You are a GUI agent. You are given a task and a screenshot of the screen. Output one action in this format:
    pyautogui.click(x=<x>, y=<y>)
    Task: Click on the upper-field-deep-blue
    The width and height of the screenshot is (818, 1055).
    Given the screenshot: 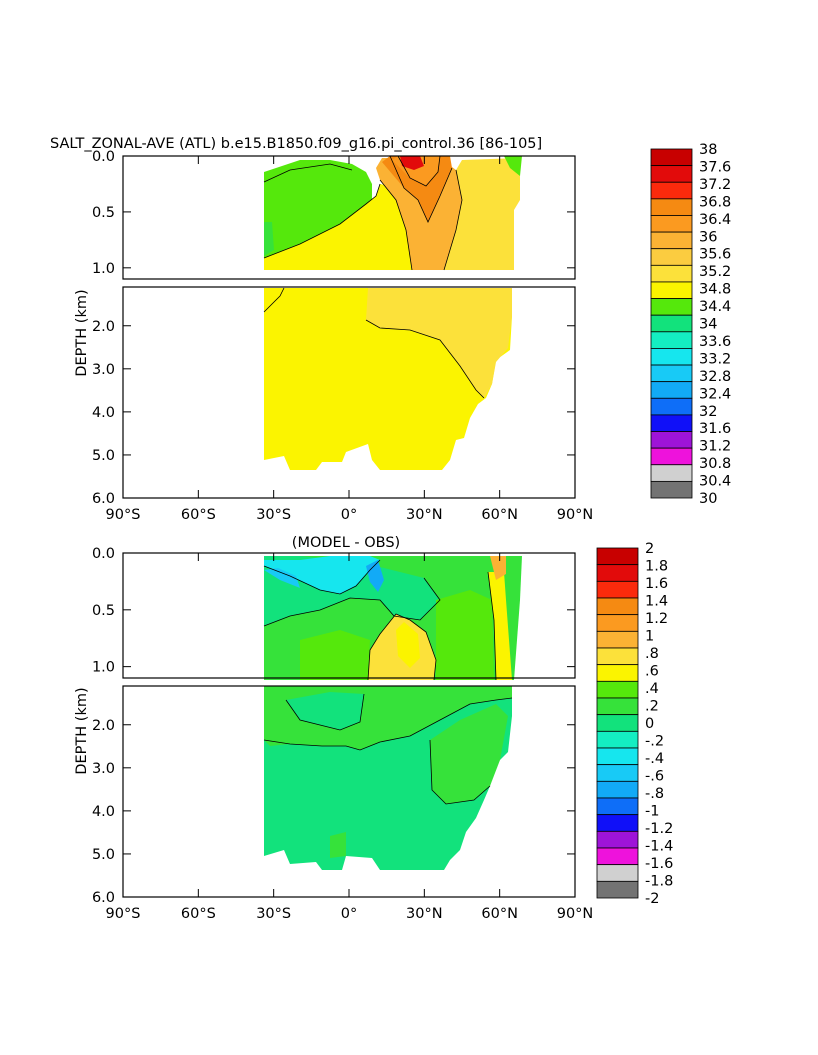 What is the action you would take?
    pyautogui.click(x=375, y=576)
    